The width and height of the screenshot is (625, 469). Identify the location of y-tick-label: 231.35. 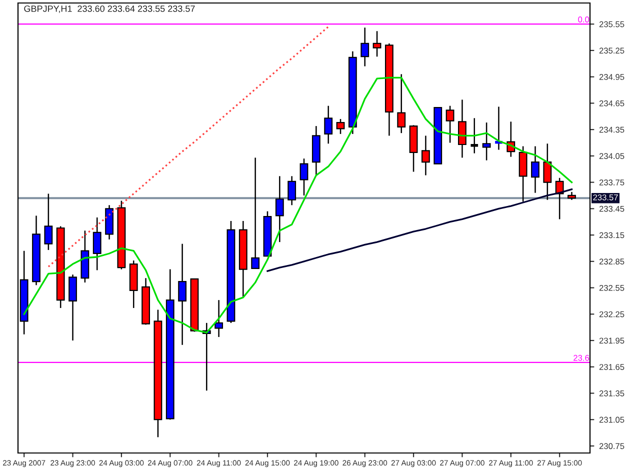
(611, 393).